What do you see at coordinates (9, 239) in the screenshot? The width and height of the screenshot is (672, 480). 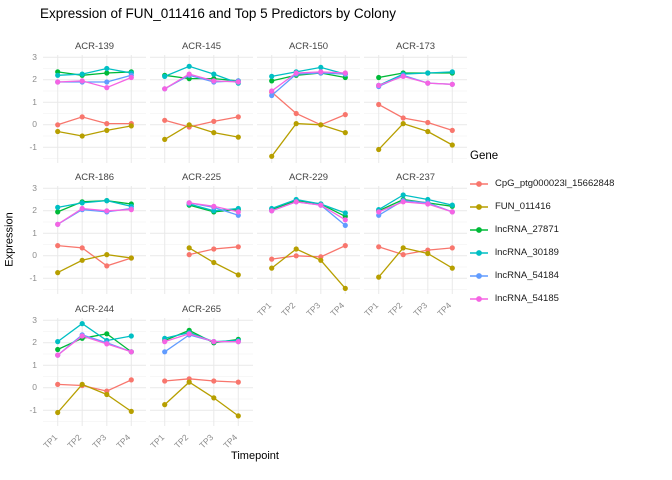 I see `y-axis-label: Expression` at bounding box center [9, 239].